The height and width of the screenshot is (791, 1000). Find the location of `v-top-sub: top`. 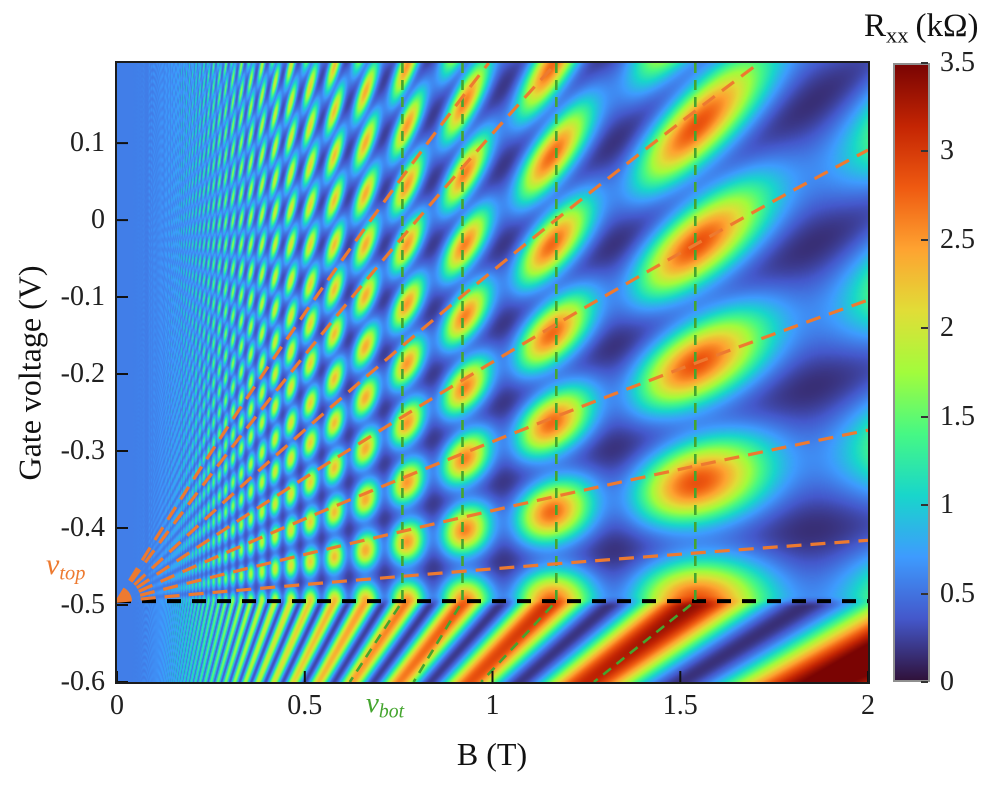

v-top-sub: top is located at coordinates (72, 573).